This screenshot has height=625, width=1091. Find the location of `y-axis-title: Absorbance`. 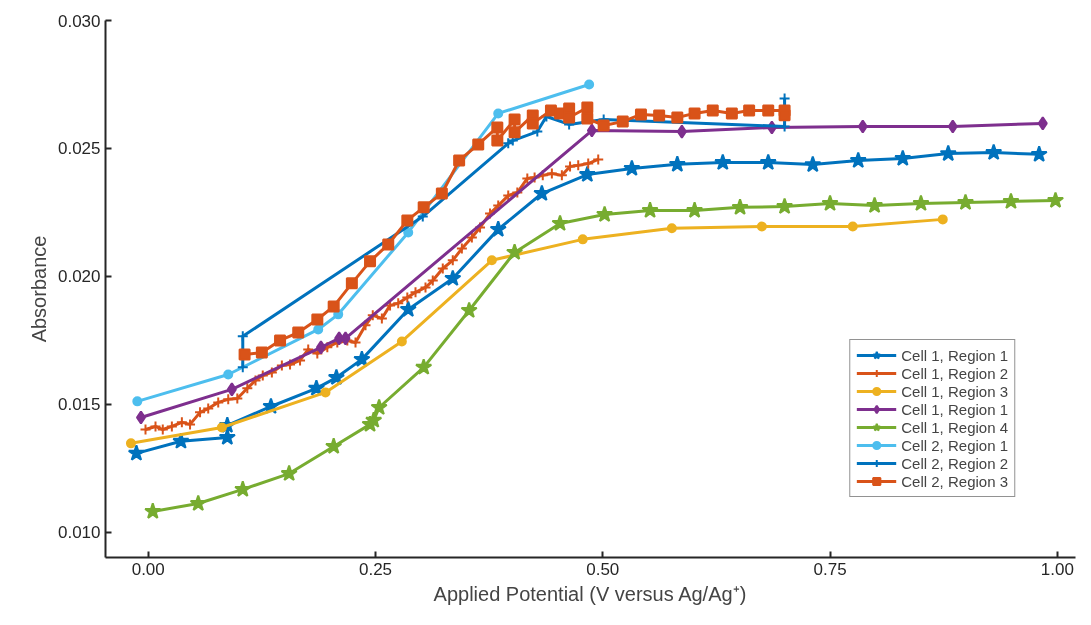

y-axis-title: Absorbance is located at coordinates (38, 289).